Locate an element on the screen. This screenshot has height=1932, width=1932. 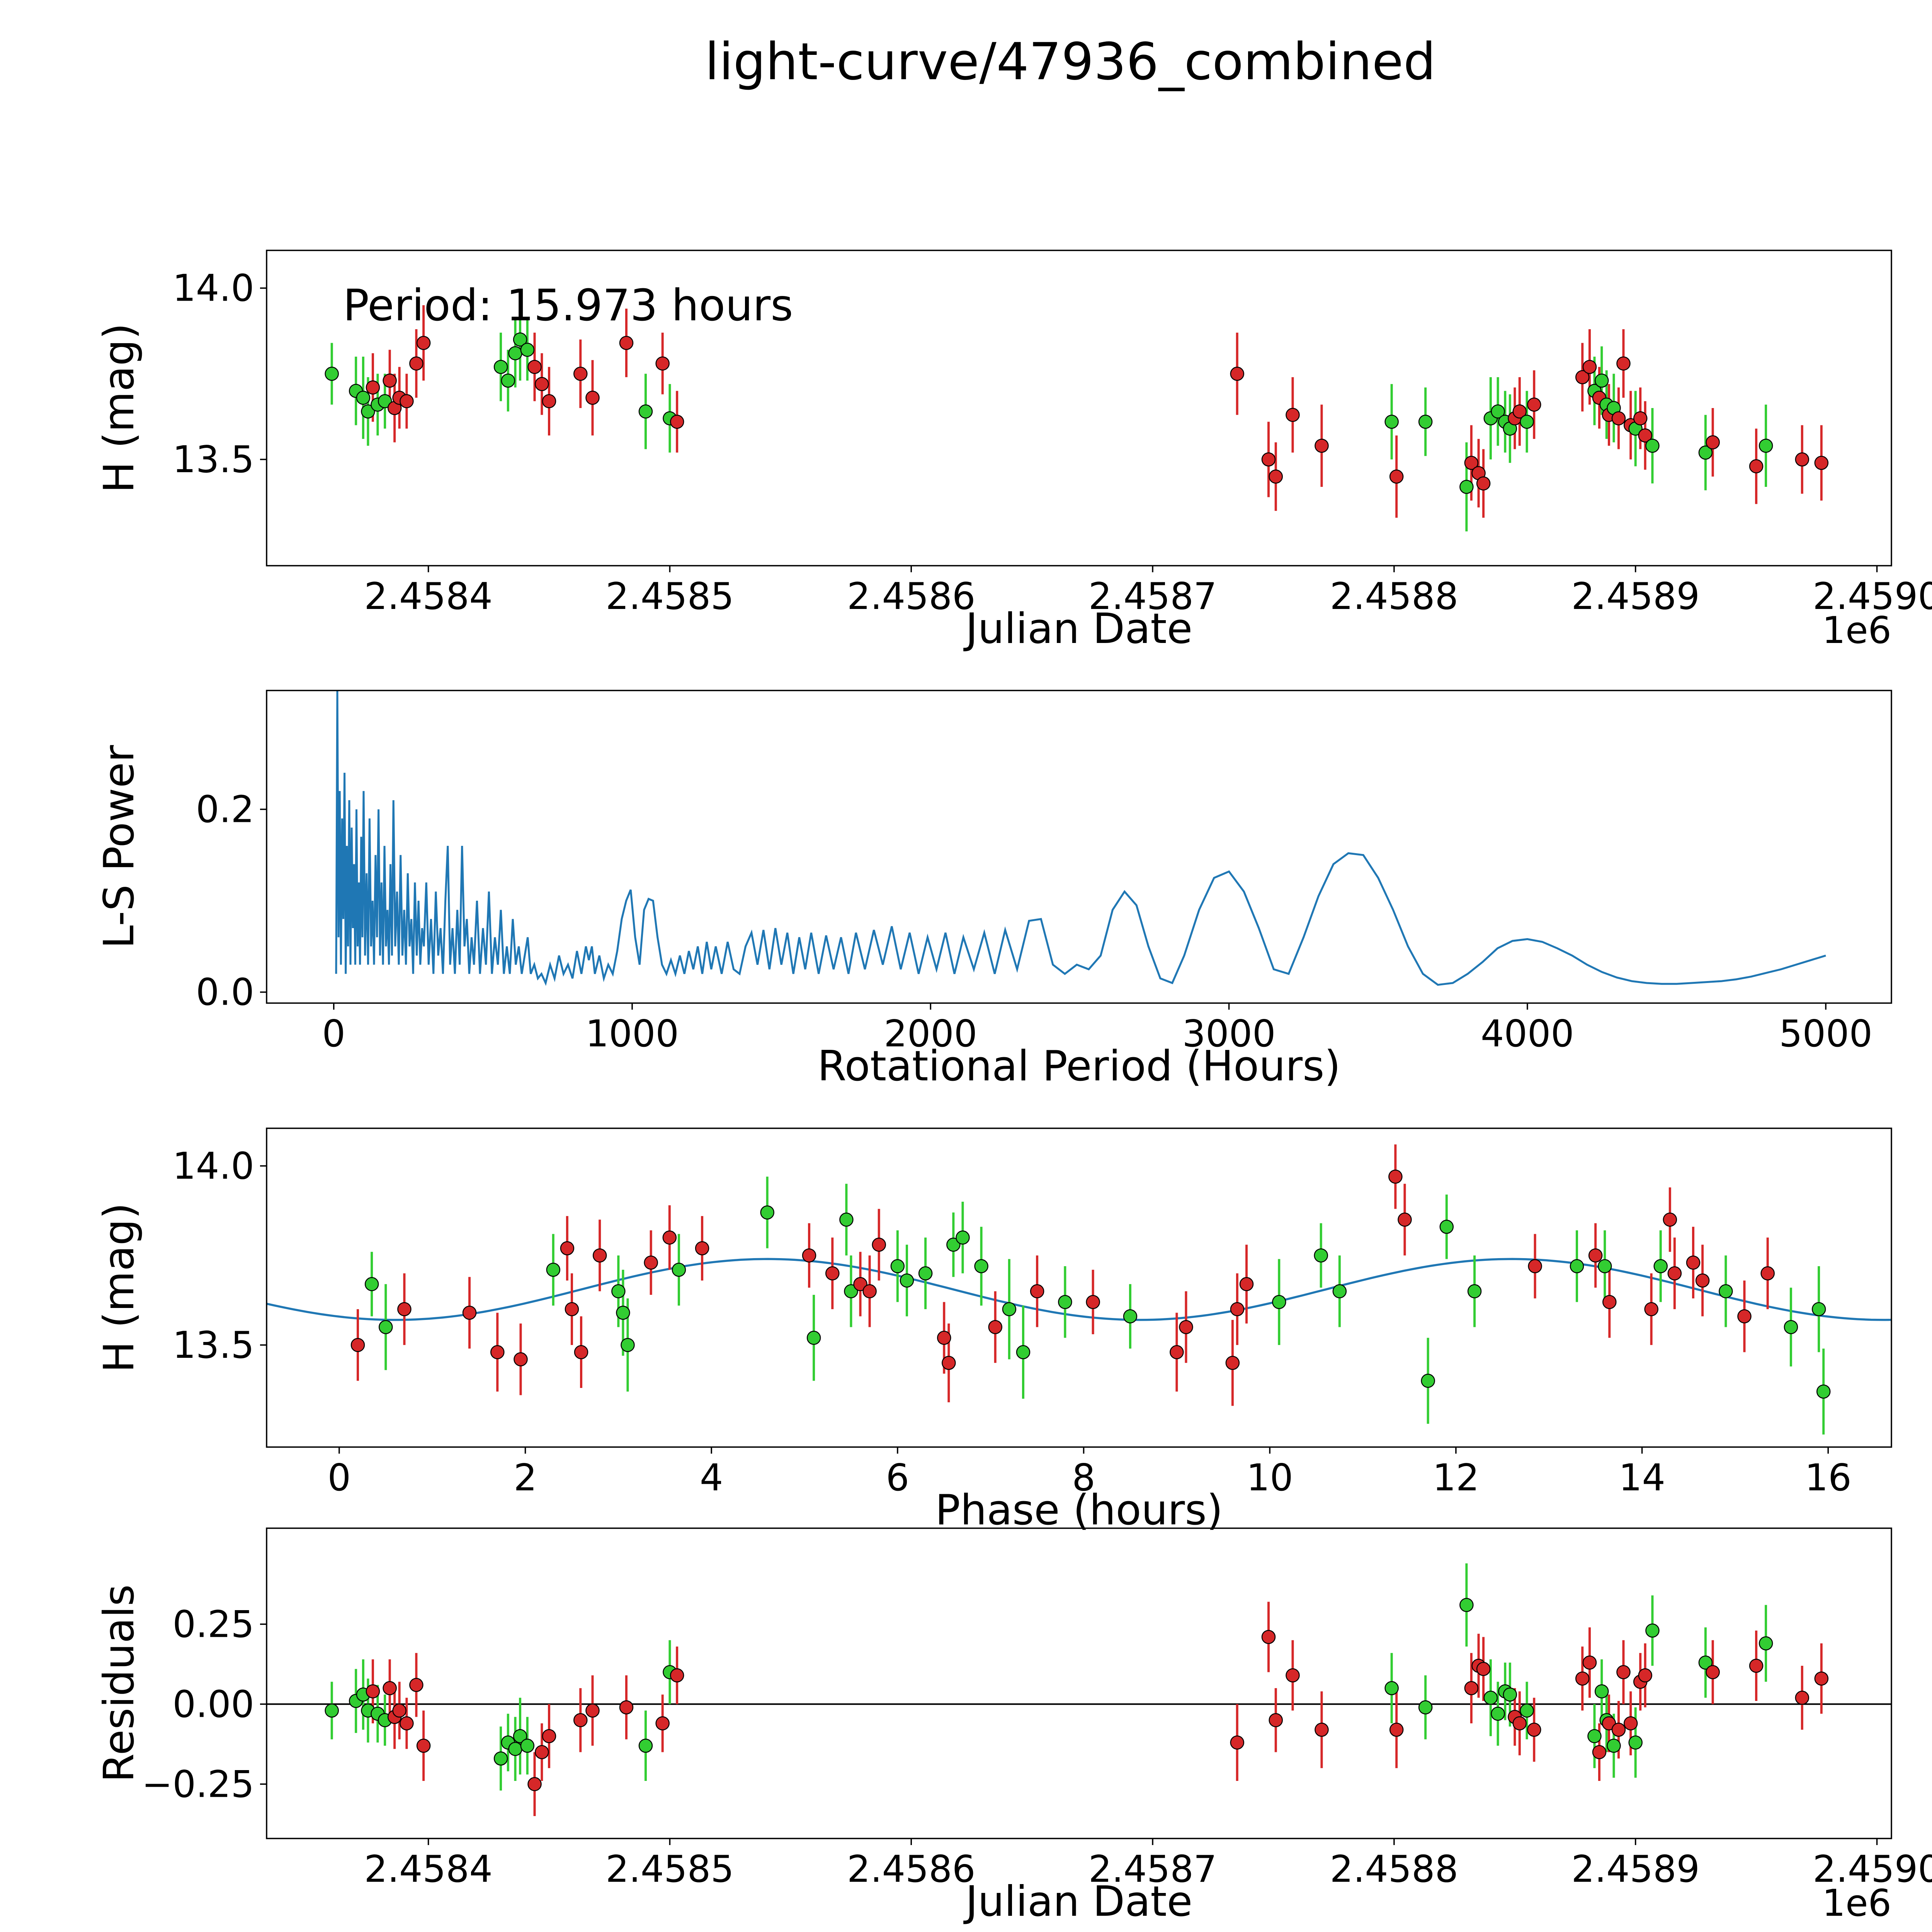
x-tick-label: 2.4587 is located at coordinates (1152, 1870).